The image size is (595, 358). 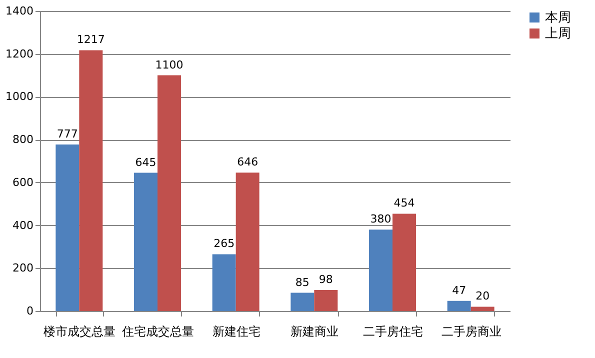 I want to click on data-label: 1100, so click(x=169, y=65).